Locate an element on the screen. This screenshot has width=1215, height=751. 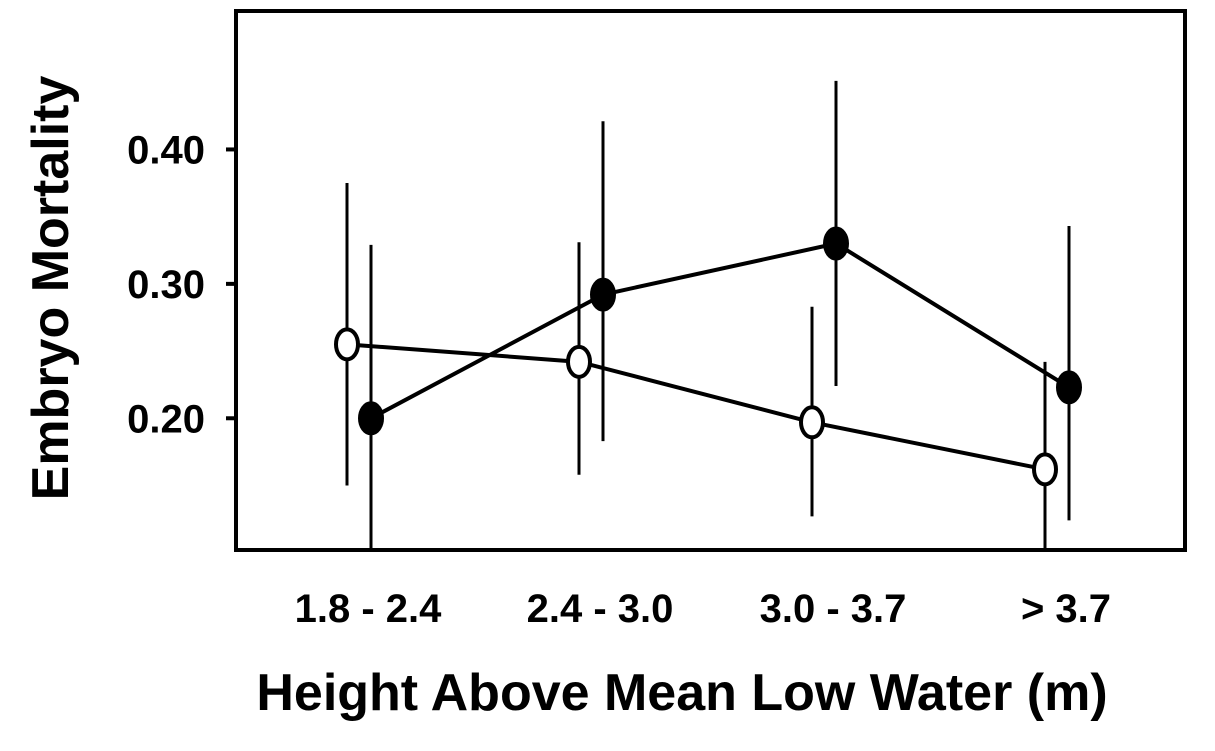
y-tick-label: 0.30 is located at coordinates (166, 285).